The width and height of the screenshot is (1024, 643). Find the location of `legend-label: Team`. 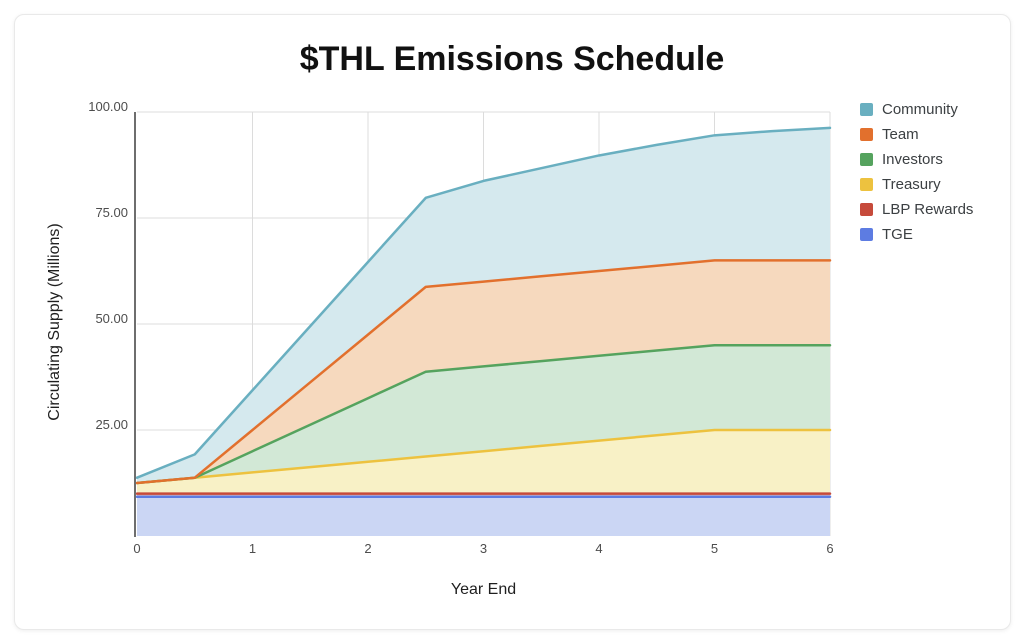

legend-label: Team is located at coordinates (900, 134).